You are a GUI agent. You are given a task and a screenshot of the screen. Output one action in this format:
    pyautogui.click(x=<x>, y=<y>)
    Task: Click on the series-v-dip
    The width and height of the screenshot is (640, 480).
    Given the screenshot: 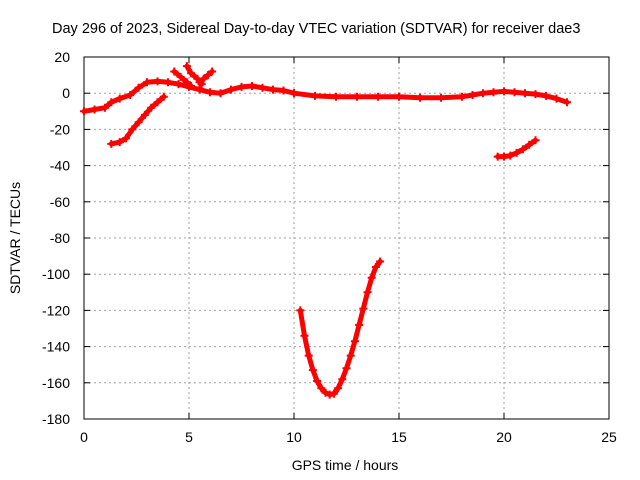 What is the action you would take?
    pyautogui.click(x=340, y=328)
    